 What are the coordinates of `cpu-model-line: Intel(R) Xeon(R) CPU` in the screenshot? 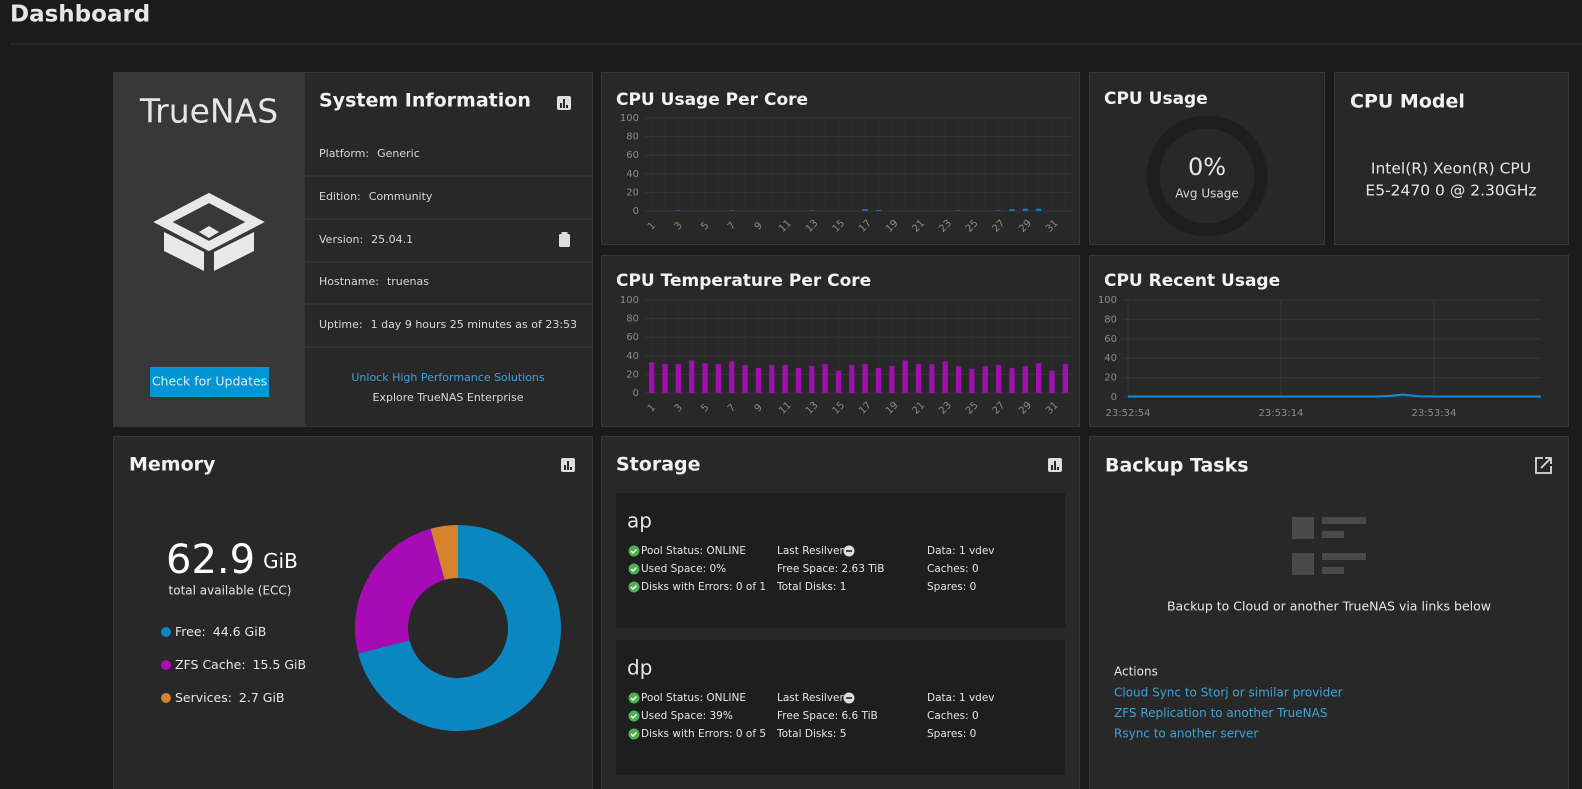 It's located at (1451, 169).